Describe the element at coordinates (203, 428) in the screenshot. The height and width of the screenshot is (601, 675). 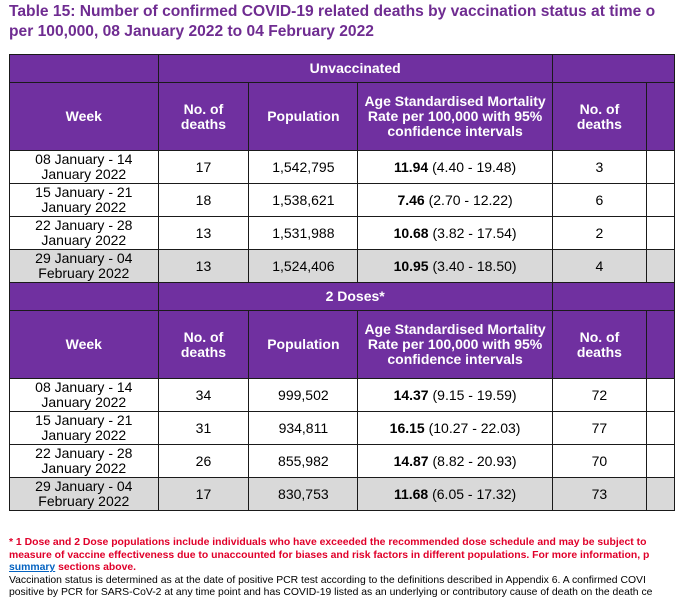
I see `deaths-cell: 31` at that location.